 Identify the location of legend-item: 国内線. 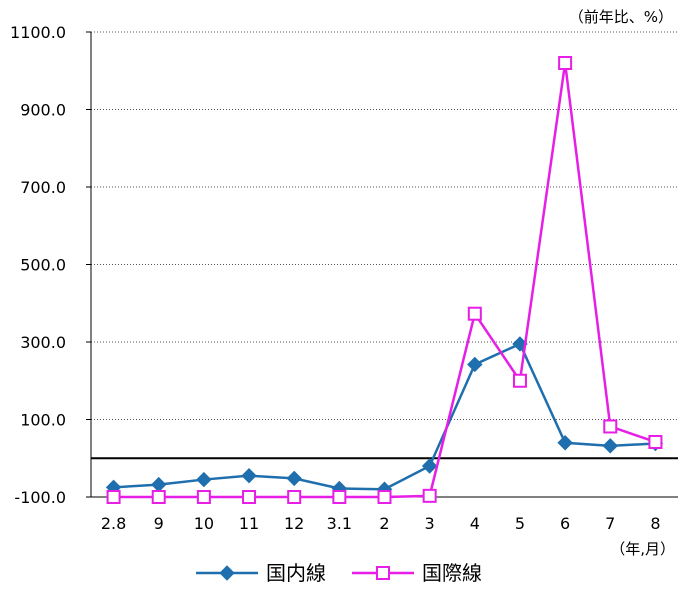
(261, 573).